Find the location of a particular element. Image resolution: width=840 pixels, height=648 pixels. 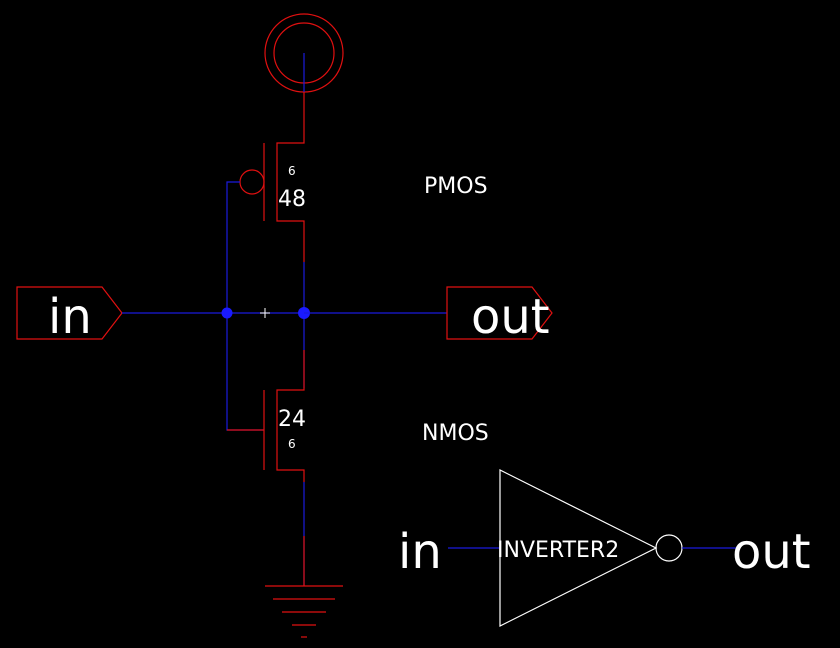

vdd-supply-symbol is located at coordinates (304, 53).